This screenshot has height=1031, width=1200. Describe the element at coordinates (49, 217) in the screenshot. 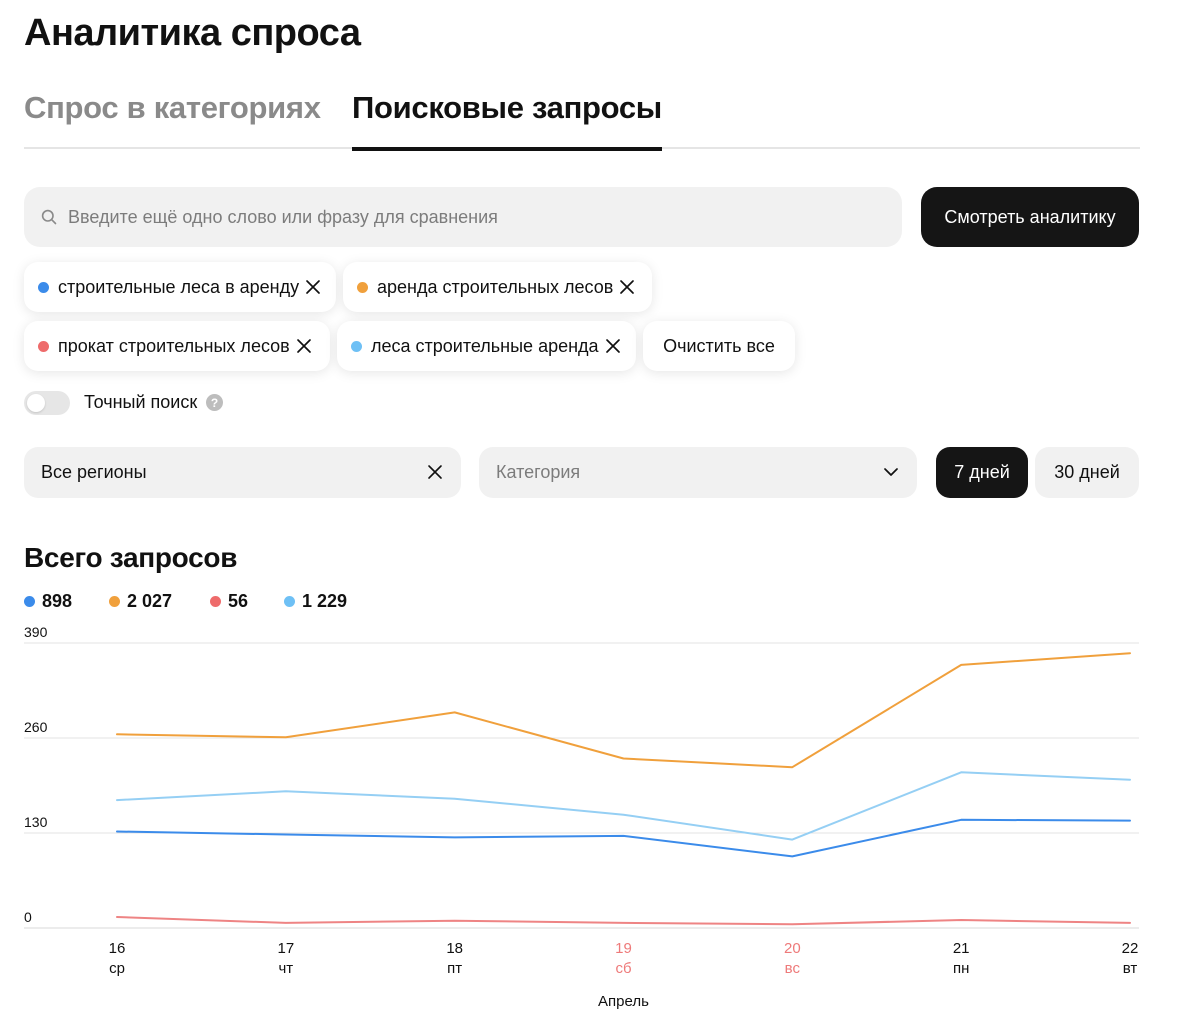

I see `search-icon` at that location.